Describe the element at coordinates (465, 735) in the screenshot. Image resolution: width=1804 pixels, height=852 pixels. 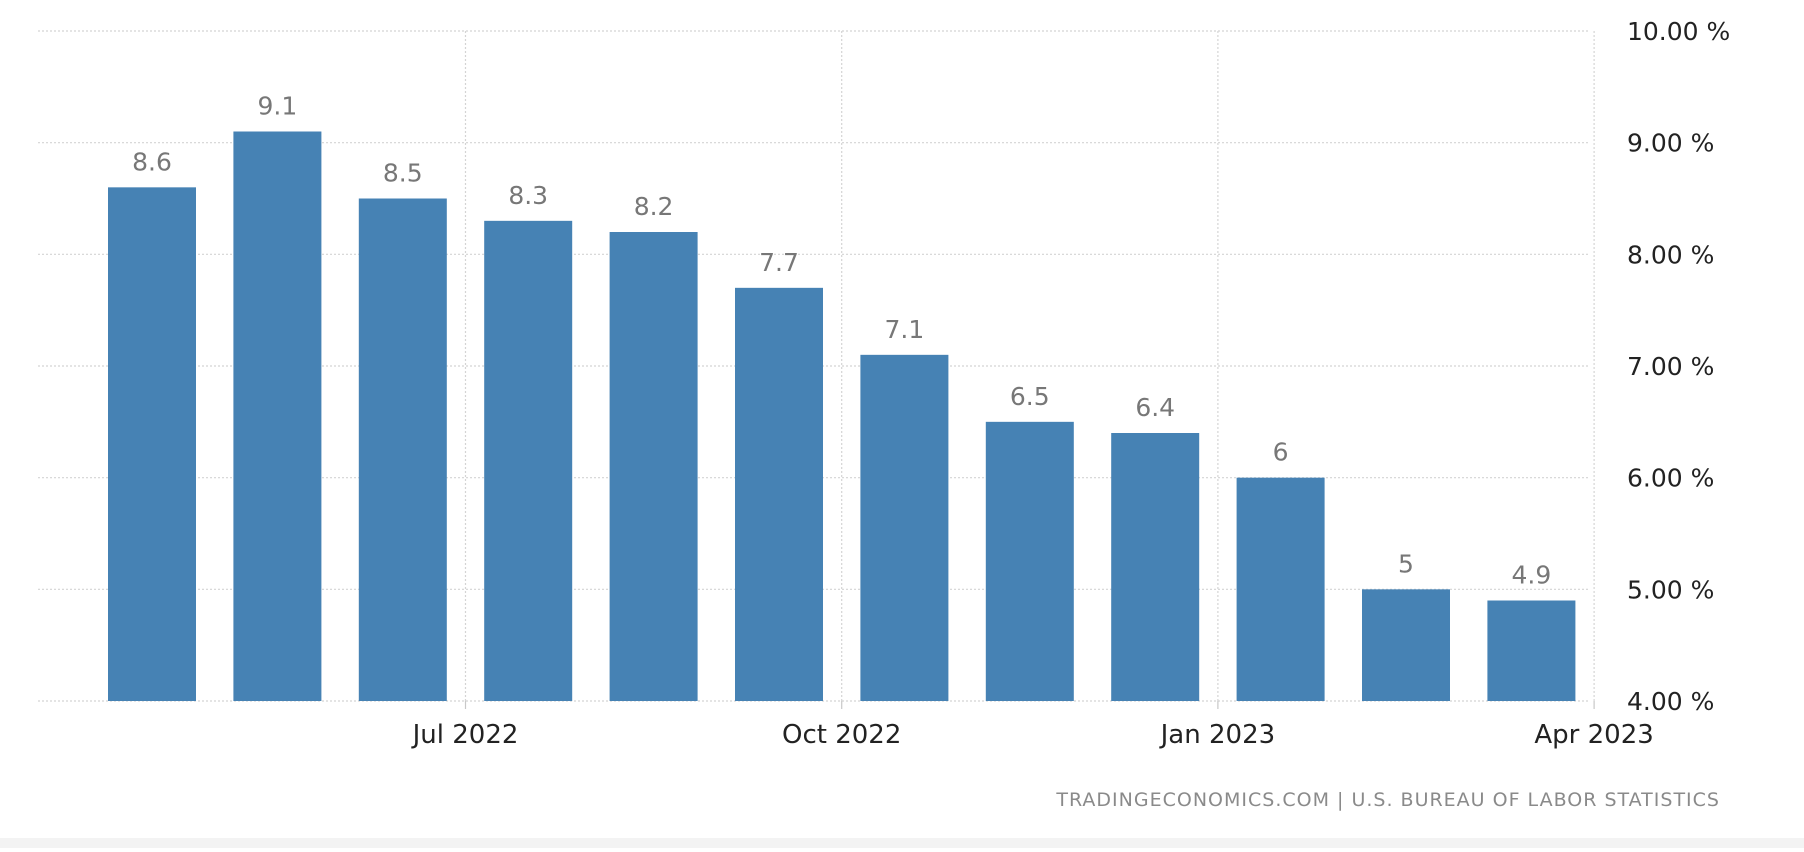
I see `x-tick-label: Jul 2022` at that location.